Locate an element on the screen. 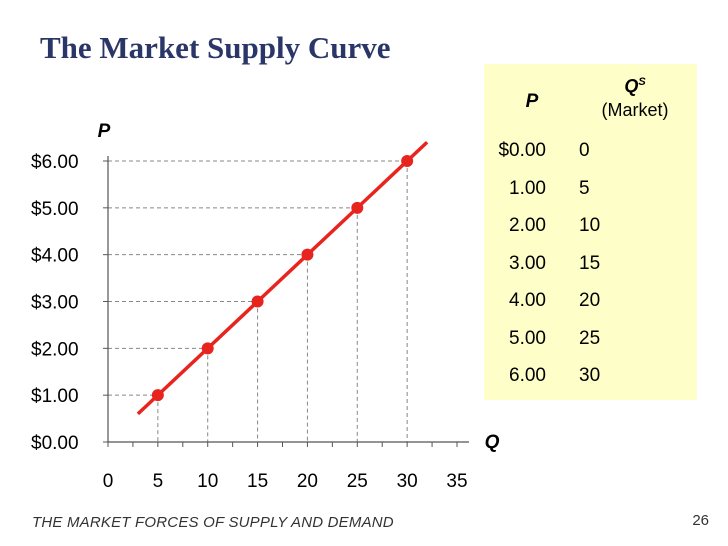  price-cell: 2.00 is located at coordinates (527, 225).